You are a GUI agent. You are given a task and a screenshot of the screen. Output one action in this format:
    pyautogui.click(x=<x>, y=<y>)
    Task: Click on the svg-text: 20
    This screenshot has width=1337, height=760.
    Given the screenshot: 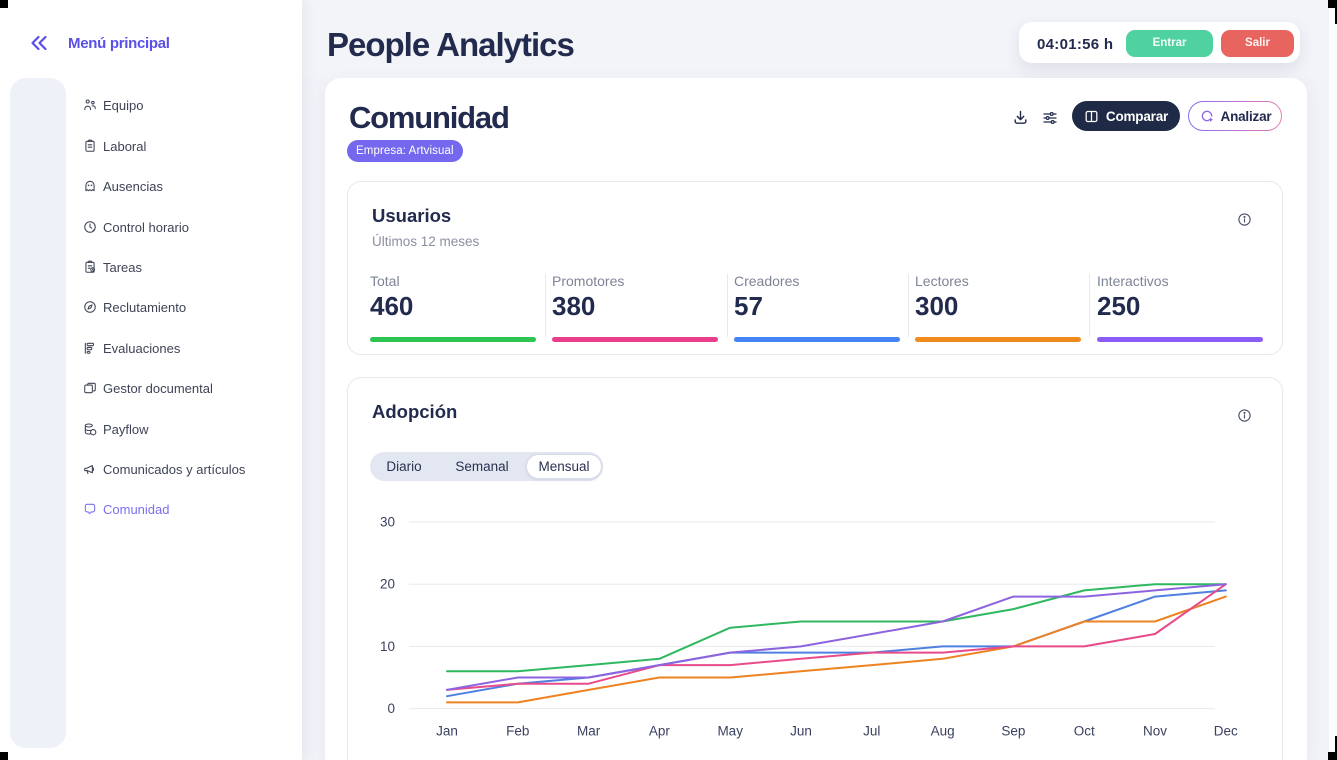 What is the action you would take?
    pyautogui.click(x=387, y=584)
    